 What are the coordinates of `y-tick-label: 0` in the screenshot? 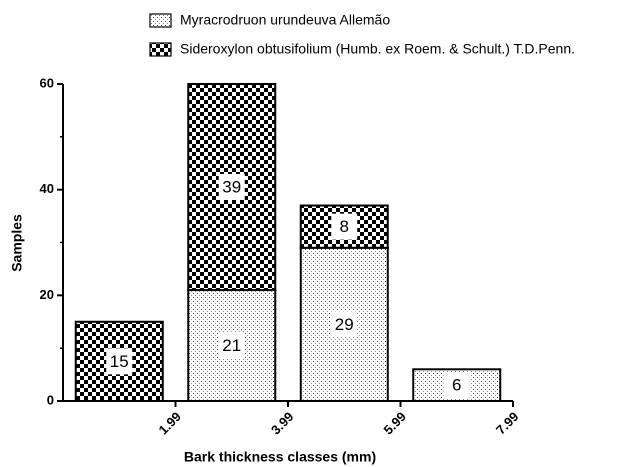 It's located at (50, 399).